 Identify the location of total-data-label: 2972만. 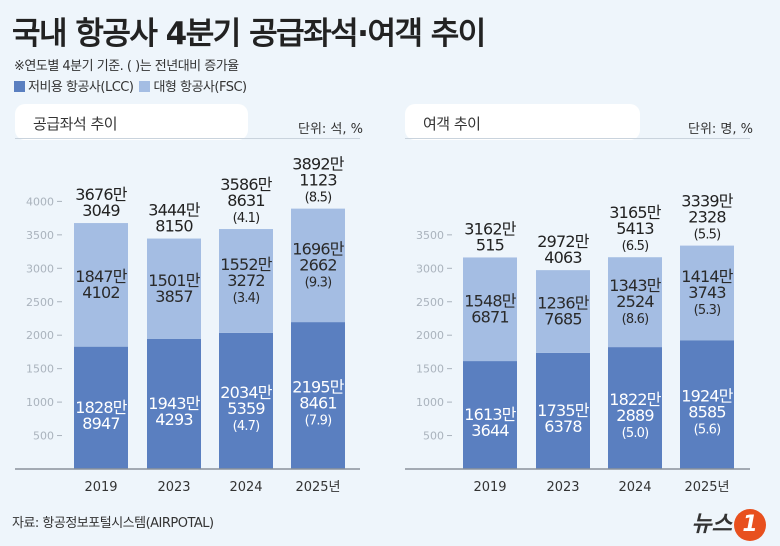
(563, 241).